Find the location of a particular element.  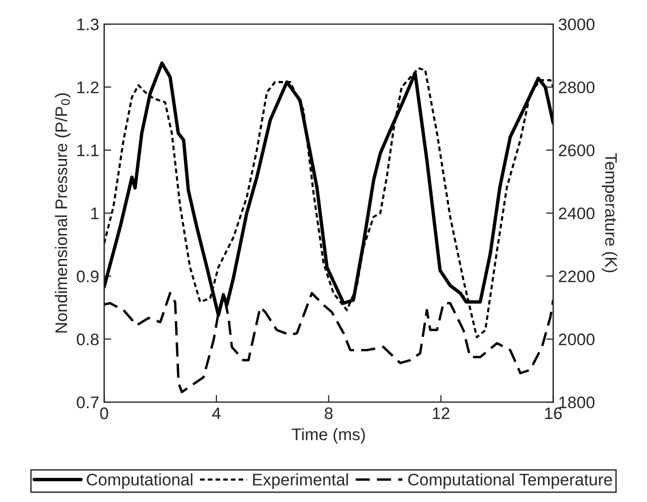

y-tick-label: 1 is located at coordinates (94, 214).